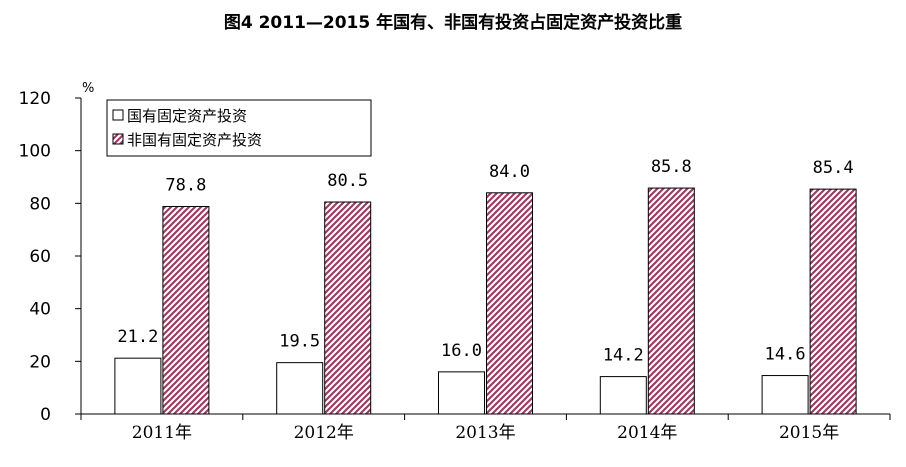  I want to click on y-unit-label: %, so click(88, 88).